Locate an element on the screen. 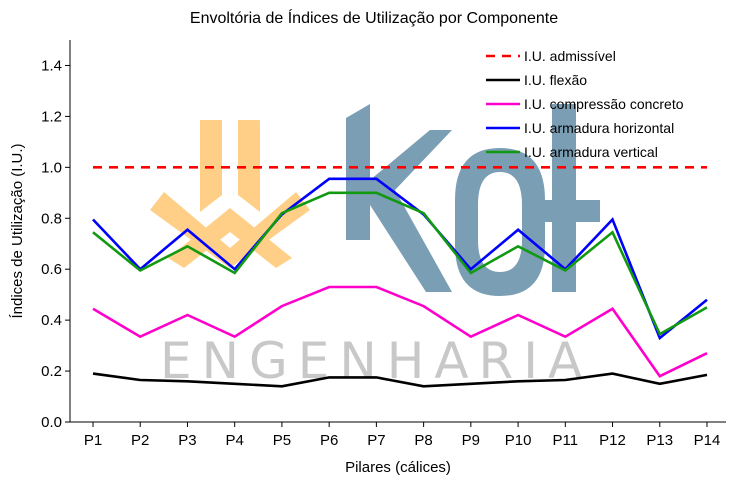 This screenshot has height=481, width=749. x-tick-label: P9 is located at coordinates (471, 440).